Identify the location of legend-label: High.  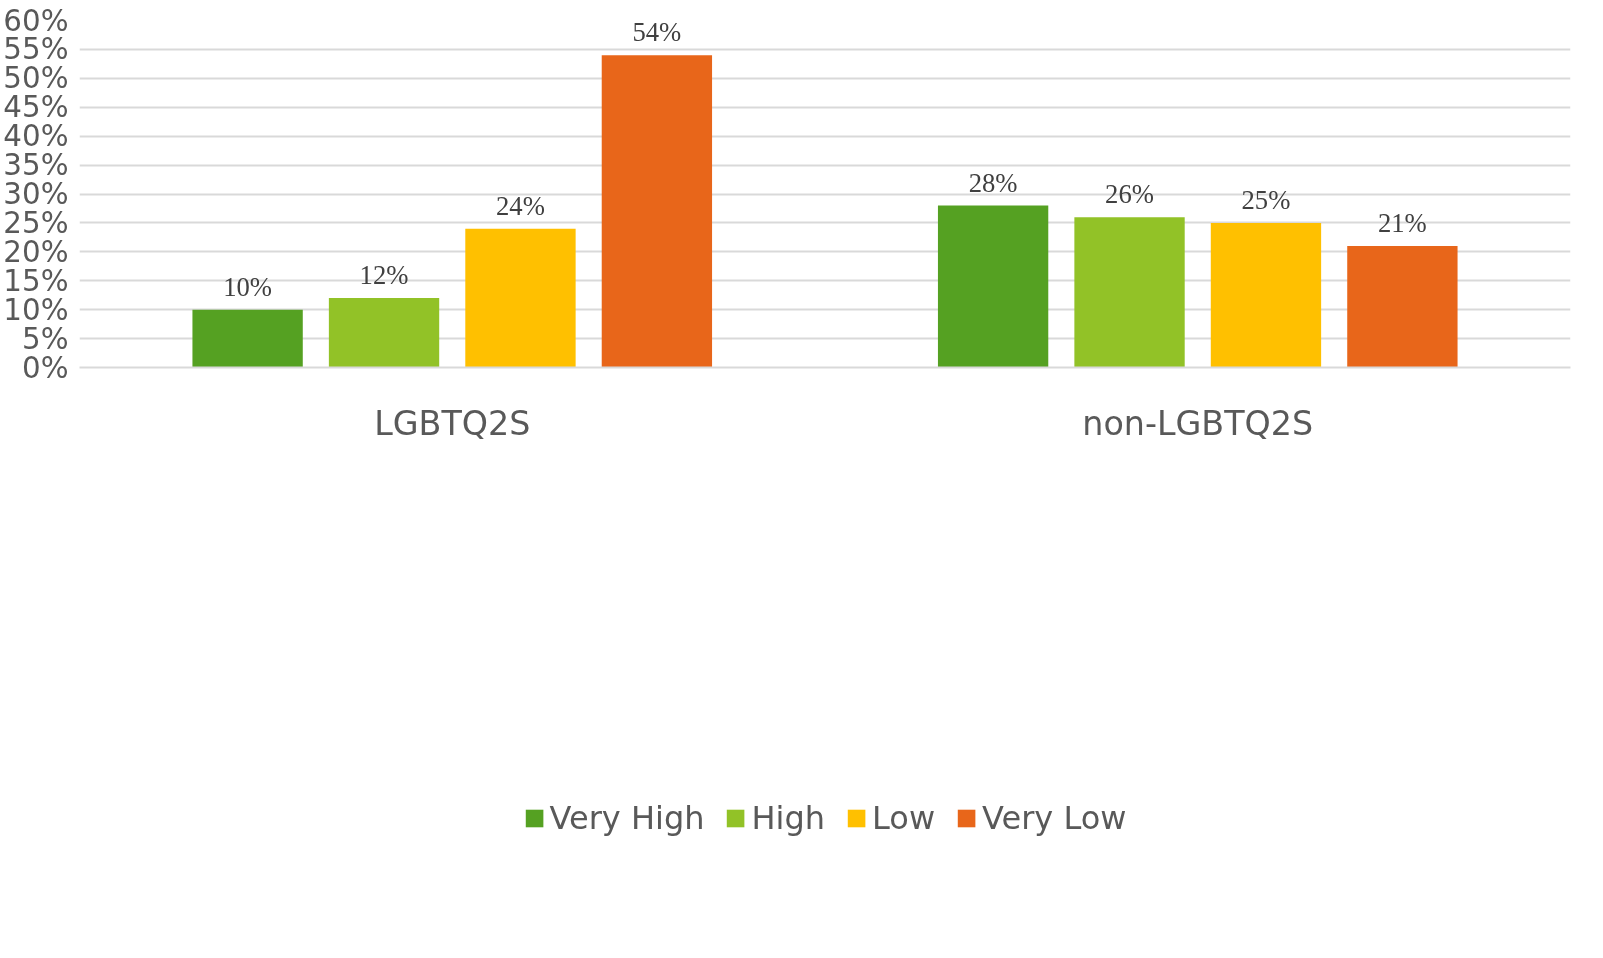
(788, 818).